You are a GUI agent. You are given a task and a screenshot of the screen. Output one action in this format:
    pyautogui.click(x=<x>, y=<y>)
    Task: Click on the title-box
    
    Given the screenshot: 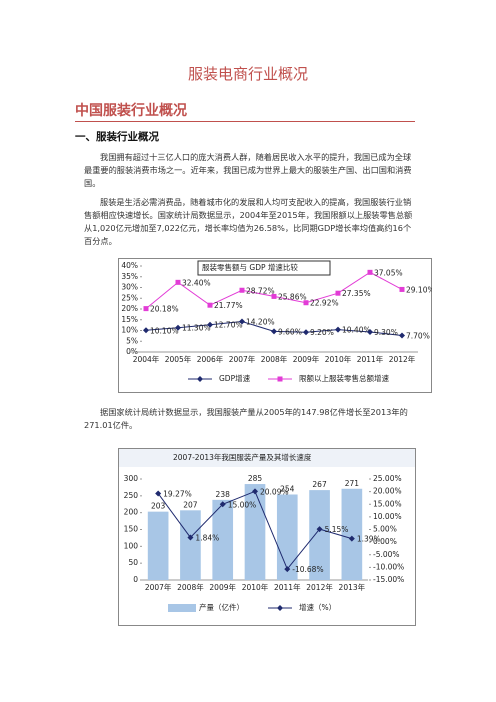 What is the action you would take?
    pyautogui.click(x=264, y=268)
    